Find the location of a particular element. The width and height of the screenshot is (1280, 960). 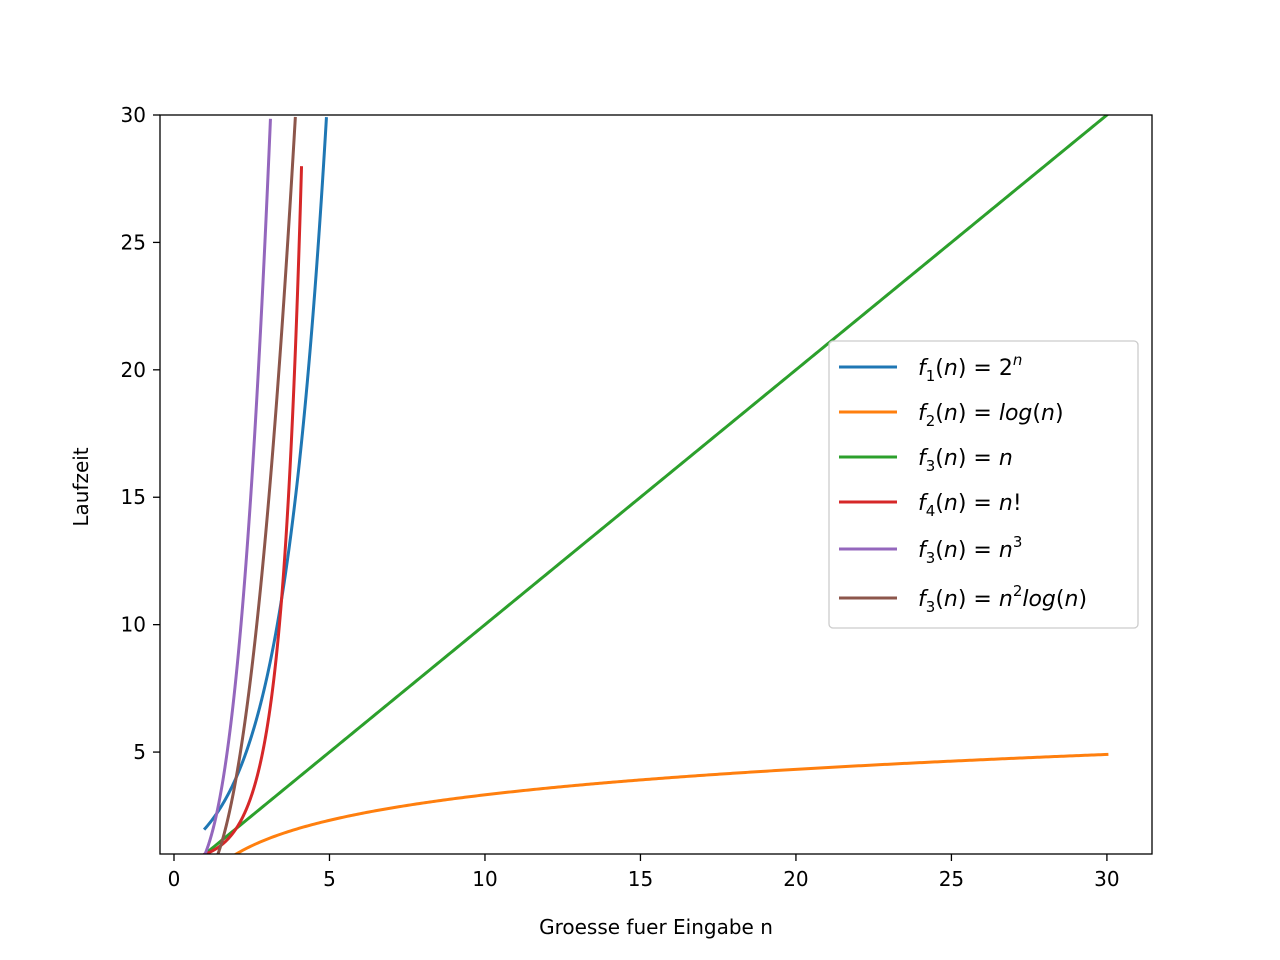

legend-swatches is located at coordinates (868, 482).